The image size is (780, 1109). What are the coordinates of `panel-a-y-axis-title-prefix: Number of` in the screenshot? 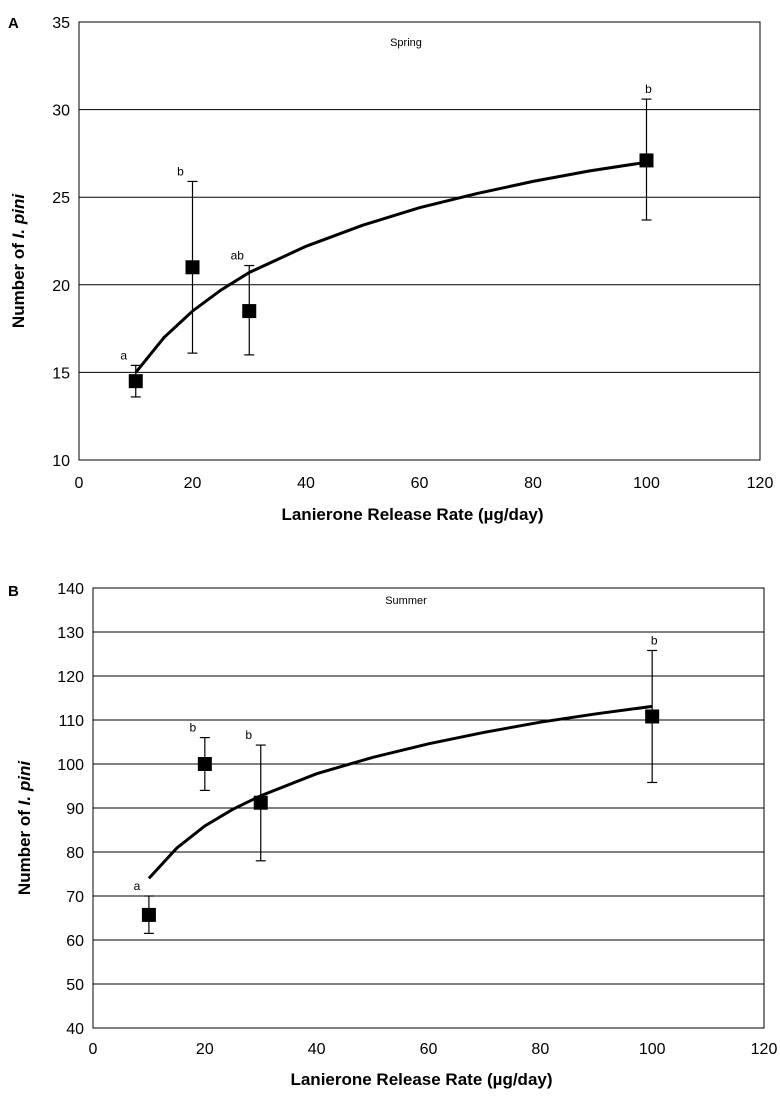 It's located at (18, 283).